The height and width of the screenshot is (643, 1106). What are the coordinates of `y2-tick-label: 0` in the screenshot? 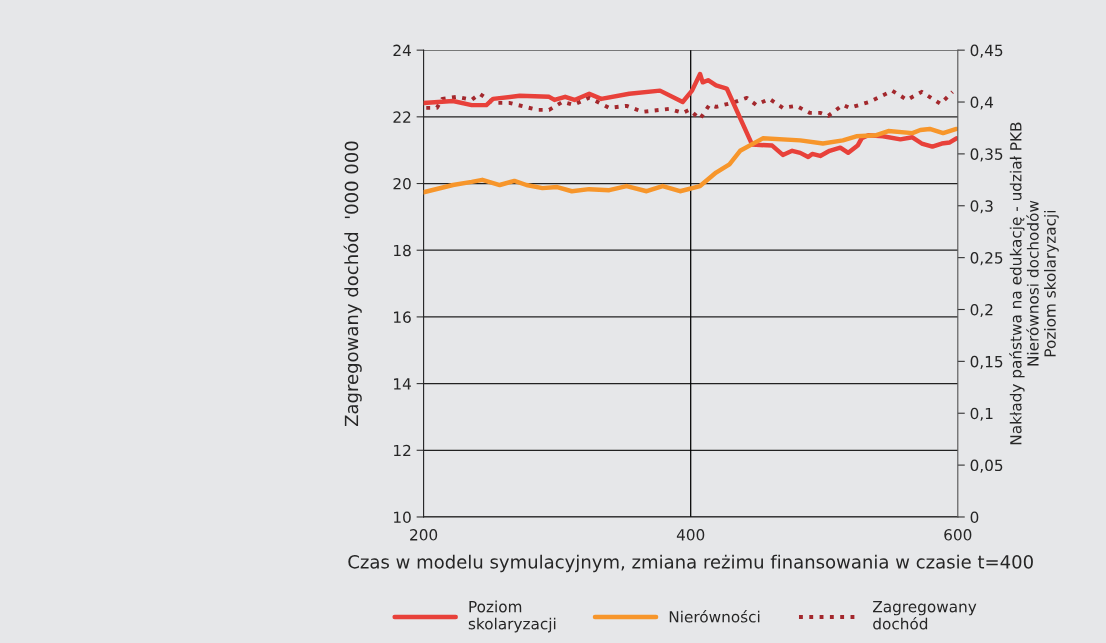 It's located at (974, 517).